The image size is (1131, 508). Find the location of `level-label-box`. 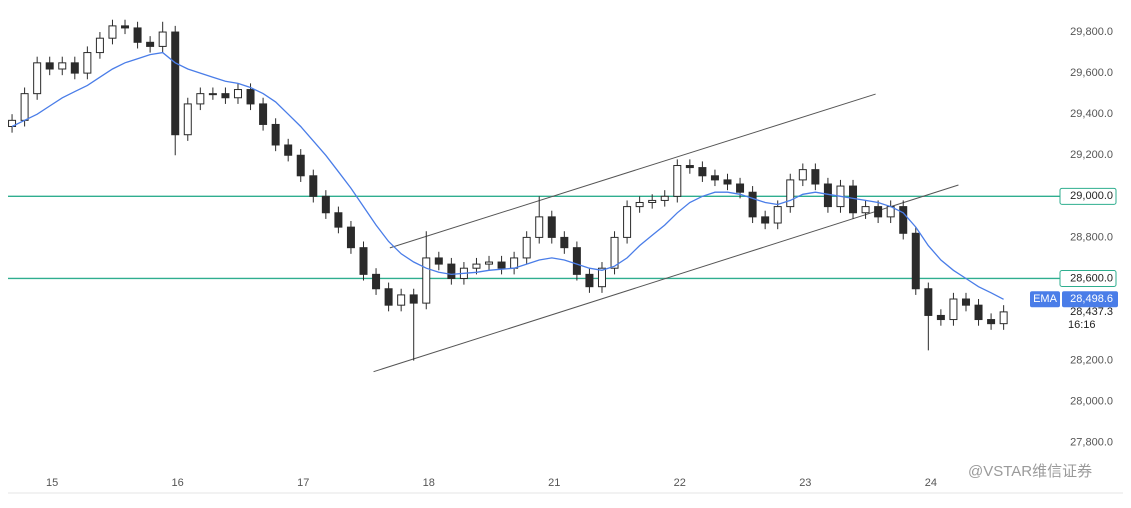

level-label-box is located at coordinates (1088, 278).